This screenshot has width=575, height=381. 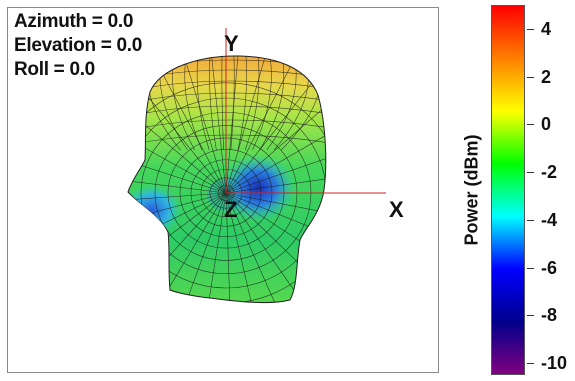 What do you see at coordinates (74, 21) in the screenshot?
I see `azimuth-readout: Azimuth = 0.0` at bounding box center [74, 21].